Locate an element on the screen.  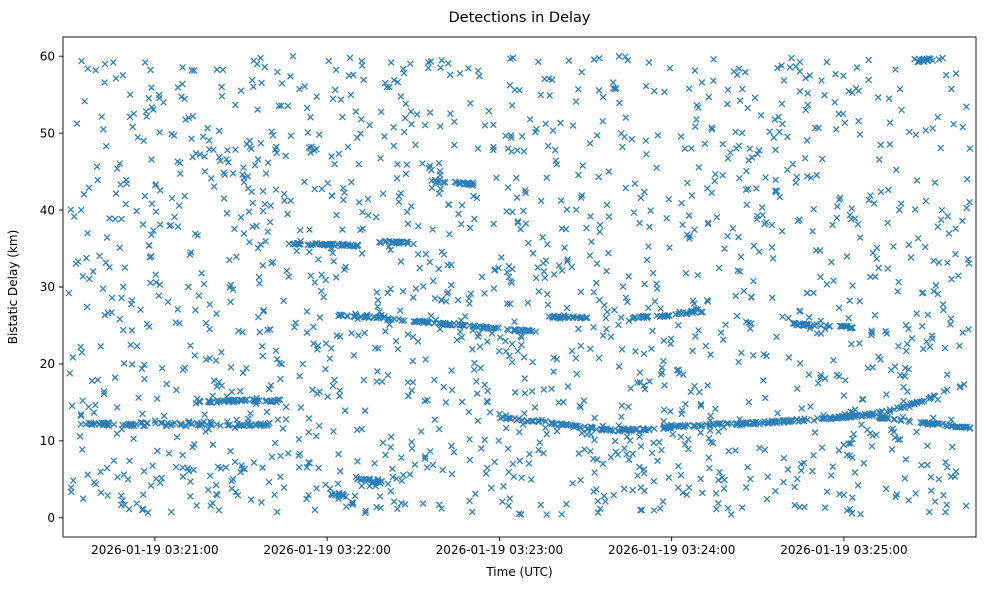
y-axis-label: Bistatic Delay (km) is located at coordinates (13, 287).